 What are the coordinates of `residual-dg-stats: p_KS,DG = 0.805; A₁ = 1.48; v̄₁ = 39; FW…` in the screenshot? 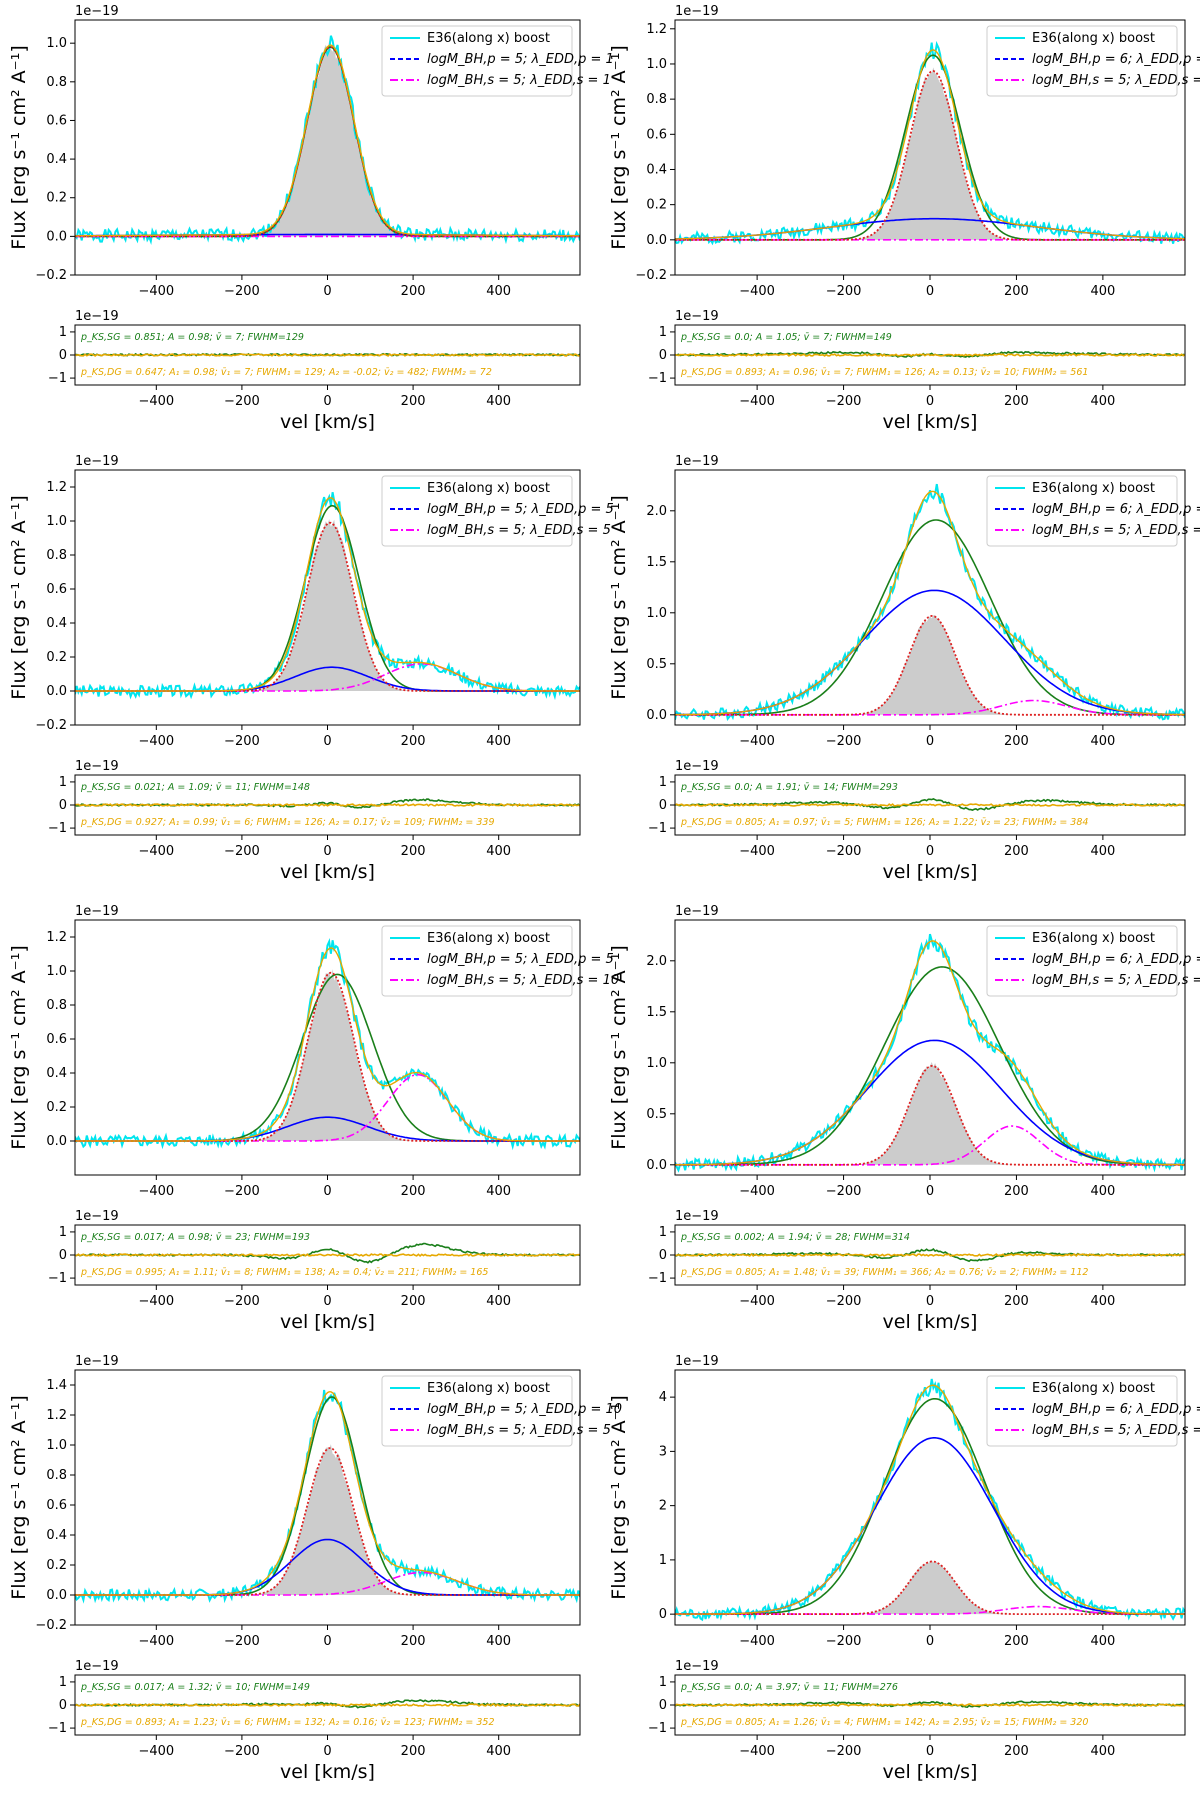 It's located at (884, 1272).